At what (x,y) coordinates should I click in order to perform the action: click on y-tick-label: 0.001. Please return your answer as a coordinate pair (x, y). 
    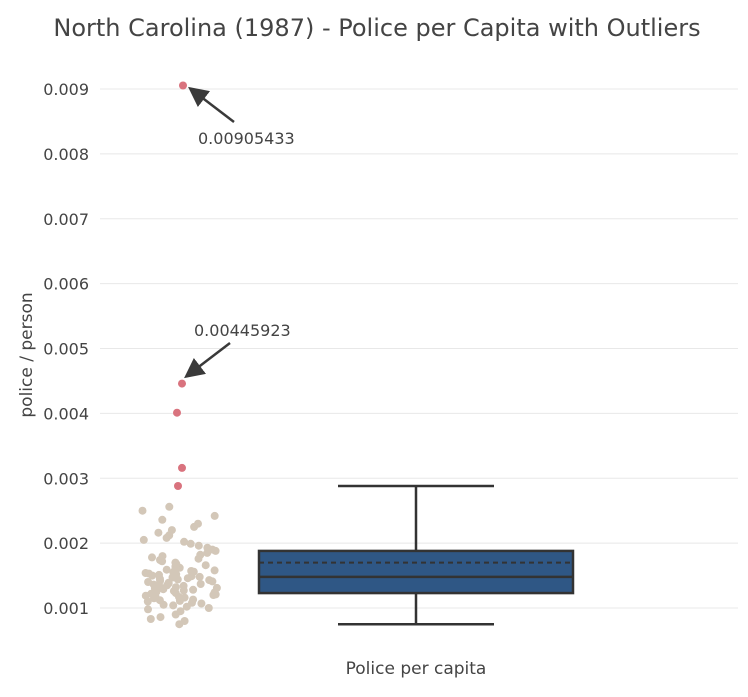
    Looking at the image, I should click on (66, 608).